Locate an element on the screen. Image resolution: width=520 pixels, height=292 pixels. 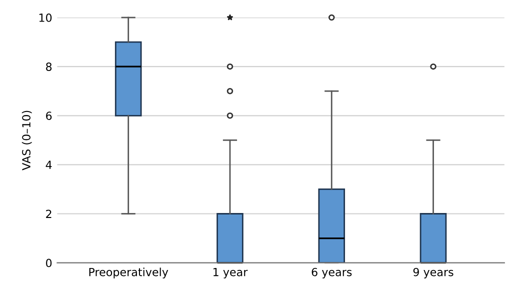
y-tick-label: 2 is located at coordinates (49, 214).